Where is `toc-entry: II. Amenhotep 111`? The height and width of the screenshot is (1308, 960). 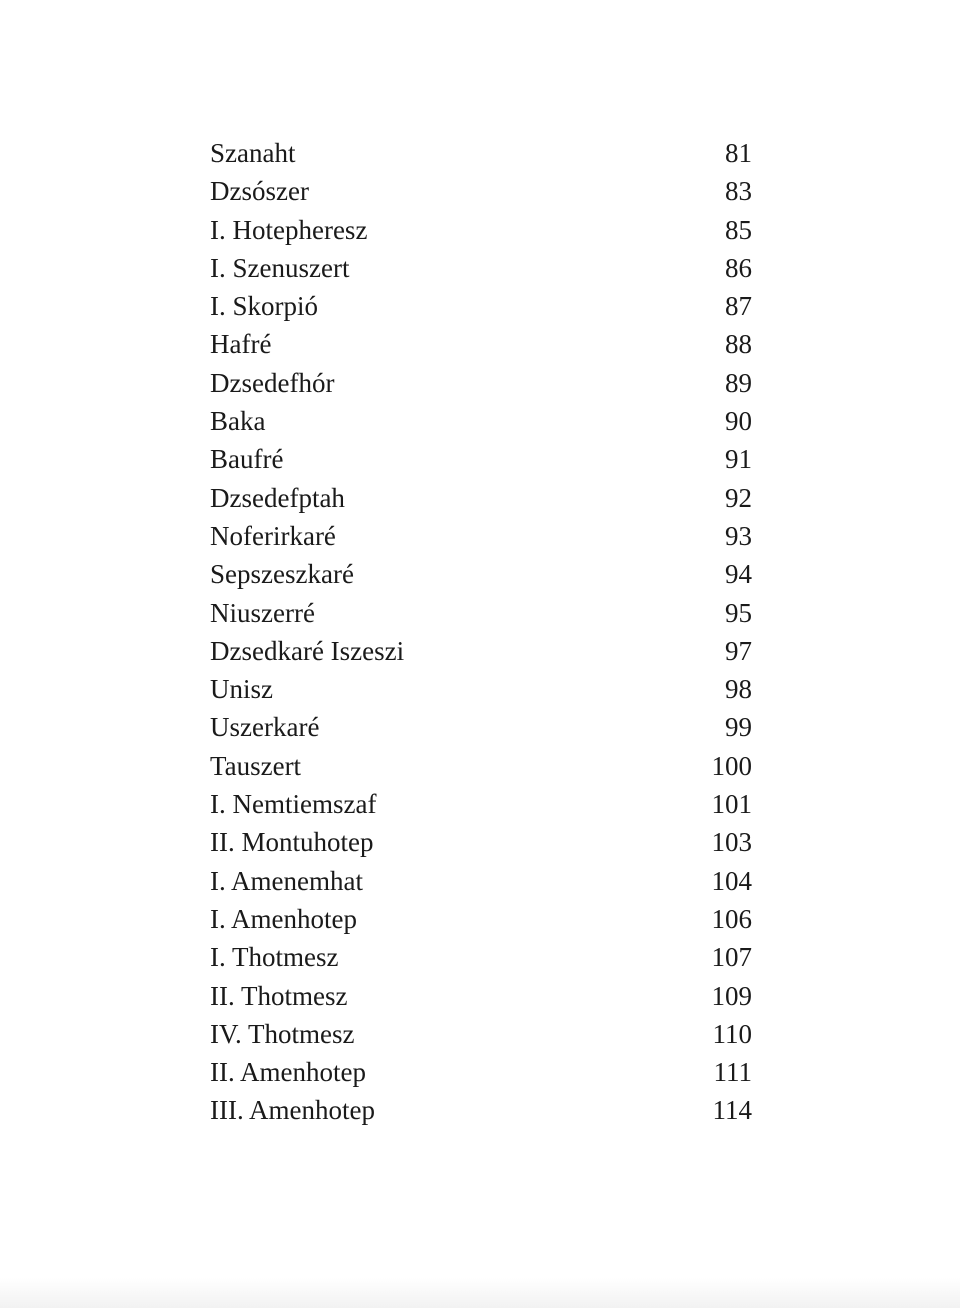 toc-entry: II. Amenhotep 111 is located at coordinates (481, 1072).